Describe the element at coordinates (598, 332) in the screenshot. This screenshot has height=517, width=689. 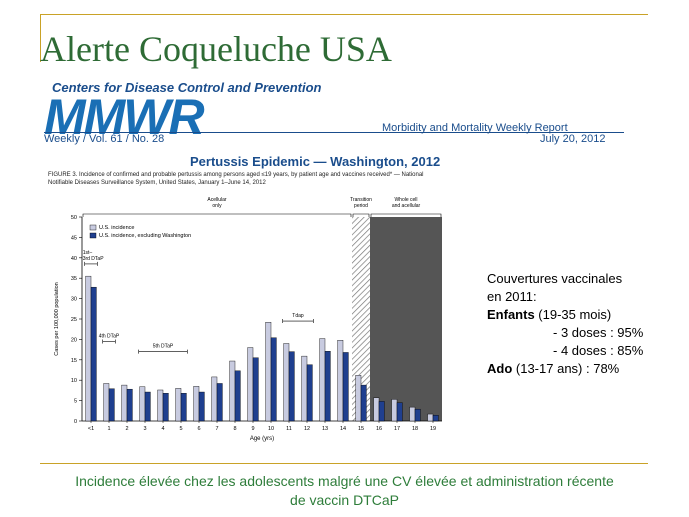
I see `coverage-3-doses: - 3 doses : 95%` at that location.